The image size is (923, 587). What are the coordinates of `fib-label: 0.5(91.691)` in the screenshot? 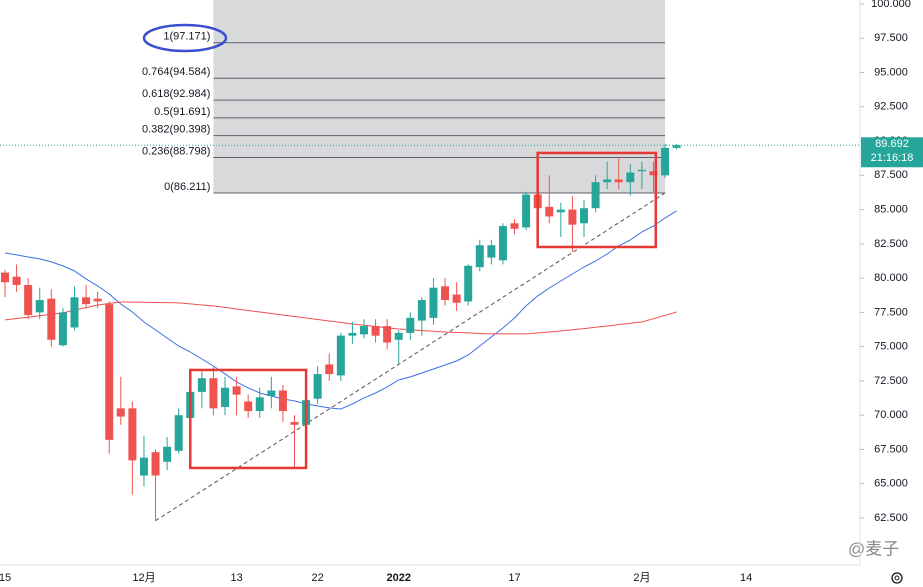 It's located at (182, 112).